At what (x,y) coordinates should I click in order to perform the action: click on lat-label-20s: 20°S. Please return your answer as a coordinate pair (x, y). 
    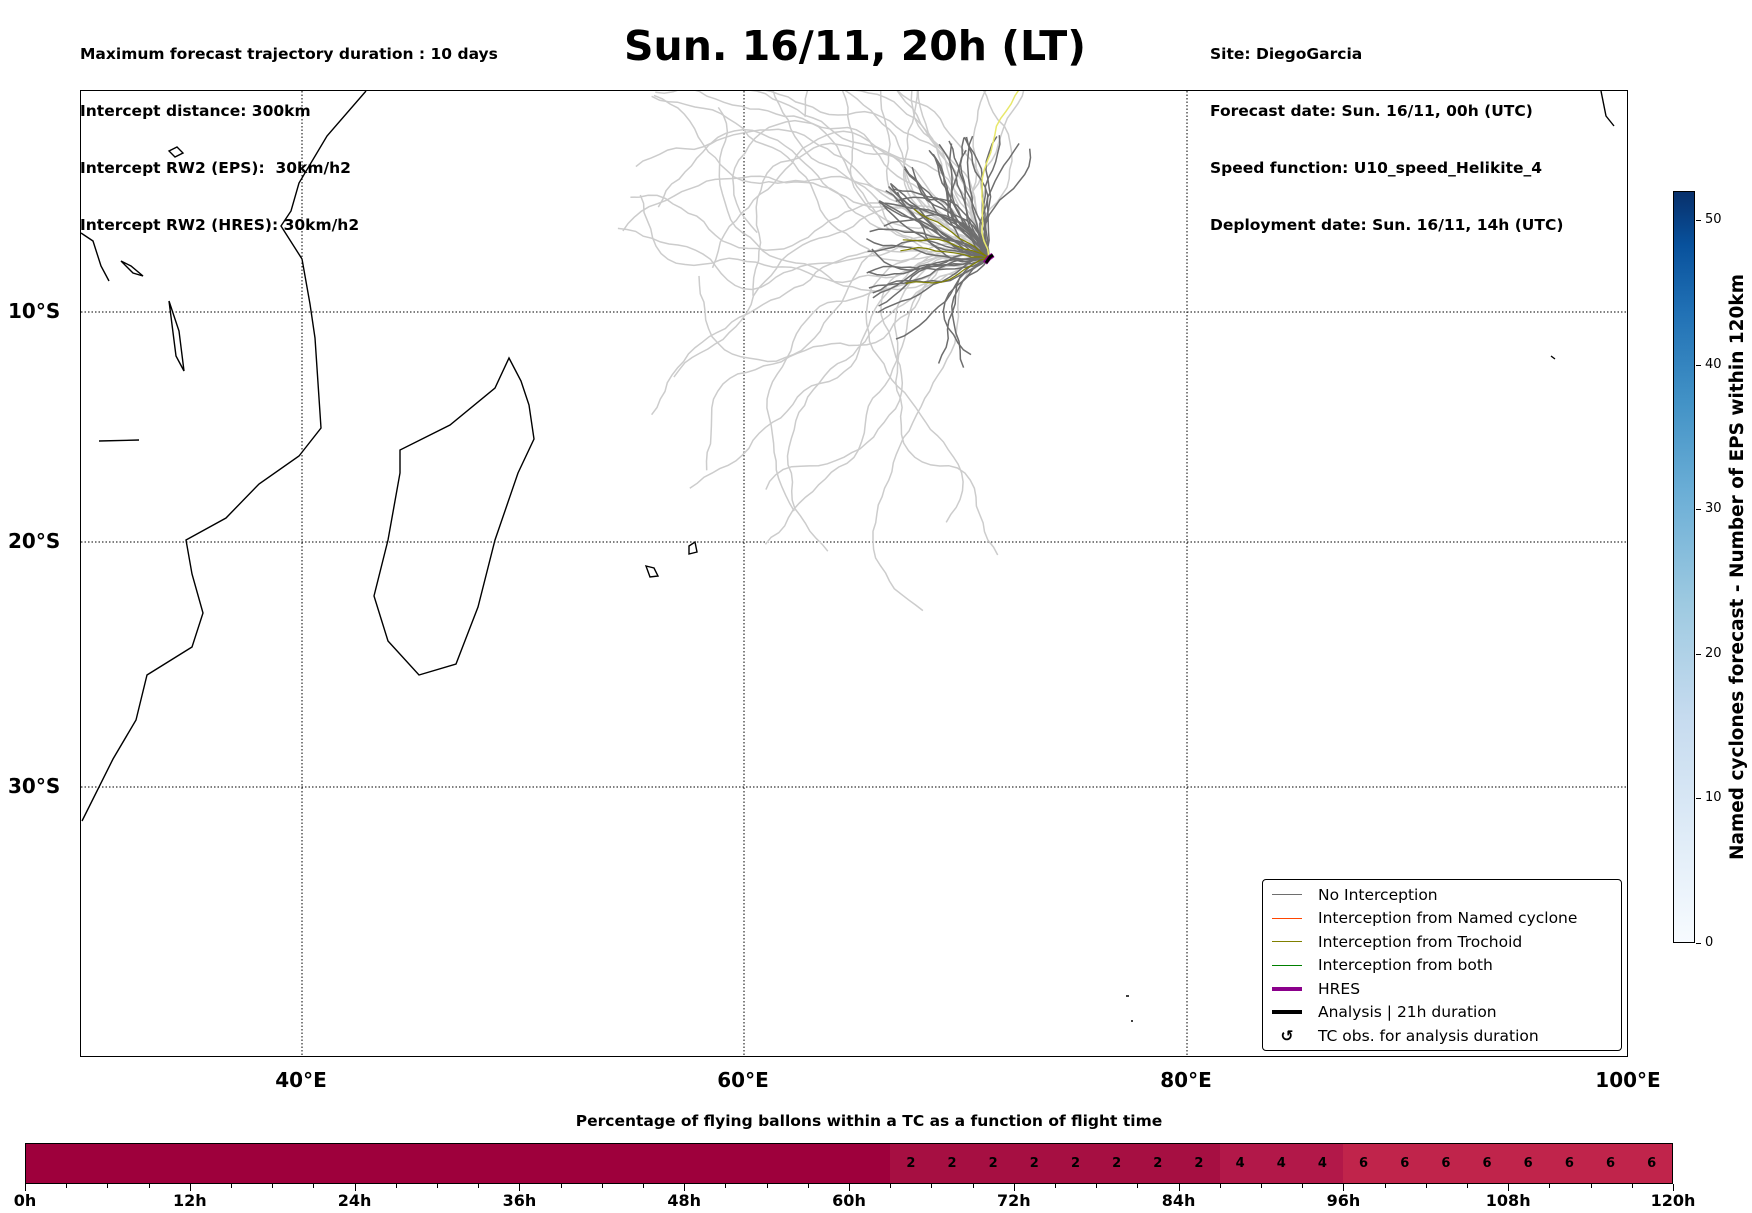
    Looking at the image, I should click on (34, 541).